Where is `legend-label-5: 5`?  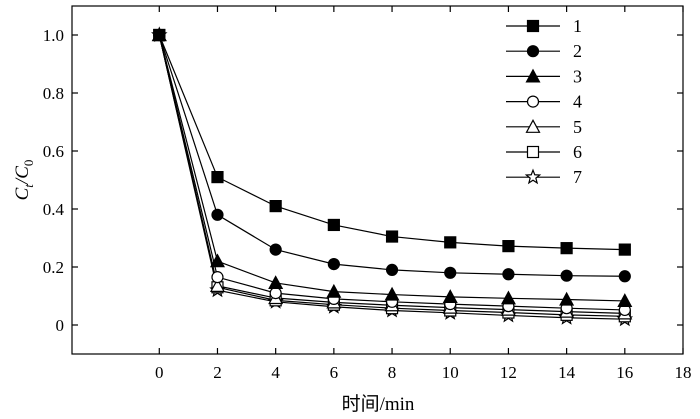 legend-label-5: 5 is located at coordinates (577, 127).